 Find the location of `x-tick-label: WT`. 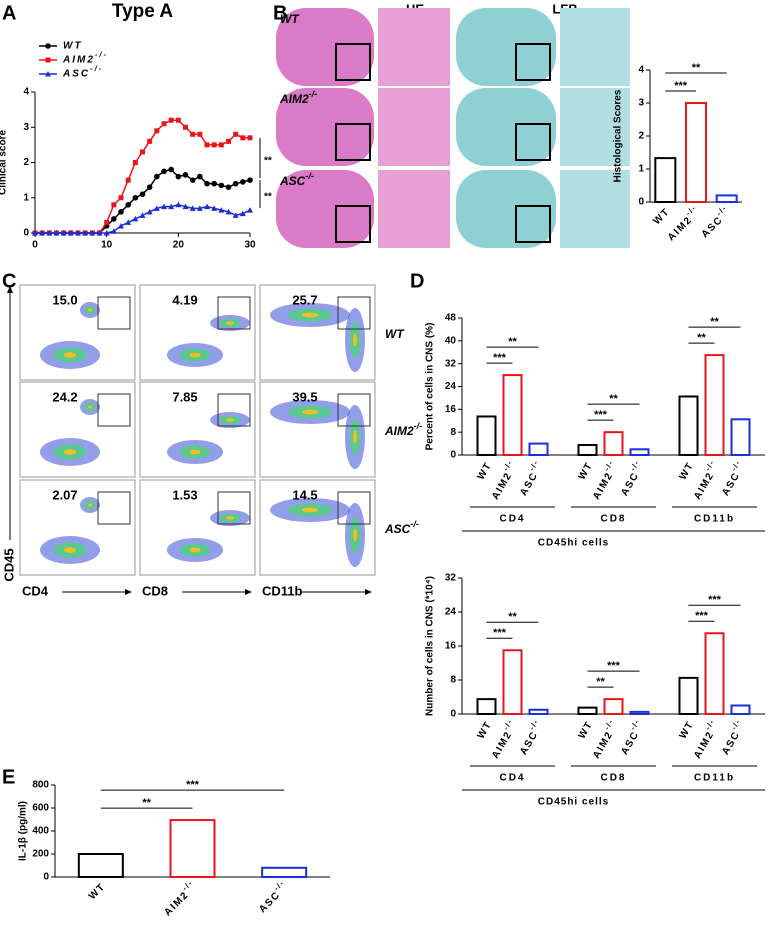

x-tick-label: WT is located at coordinates (485, 730).